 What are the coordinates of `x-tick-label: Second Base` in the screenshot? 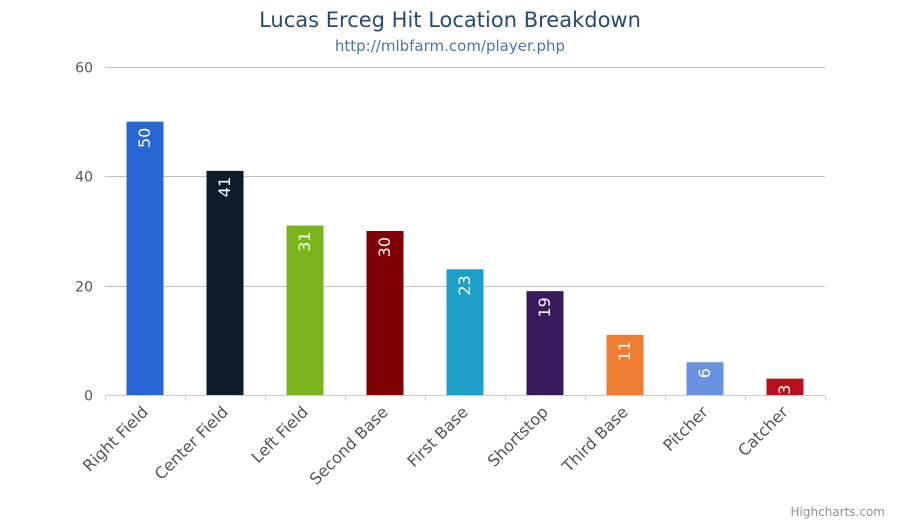 It's located at (349, 445).